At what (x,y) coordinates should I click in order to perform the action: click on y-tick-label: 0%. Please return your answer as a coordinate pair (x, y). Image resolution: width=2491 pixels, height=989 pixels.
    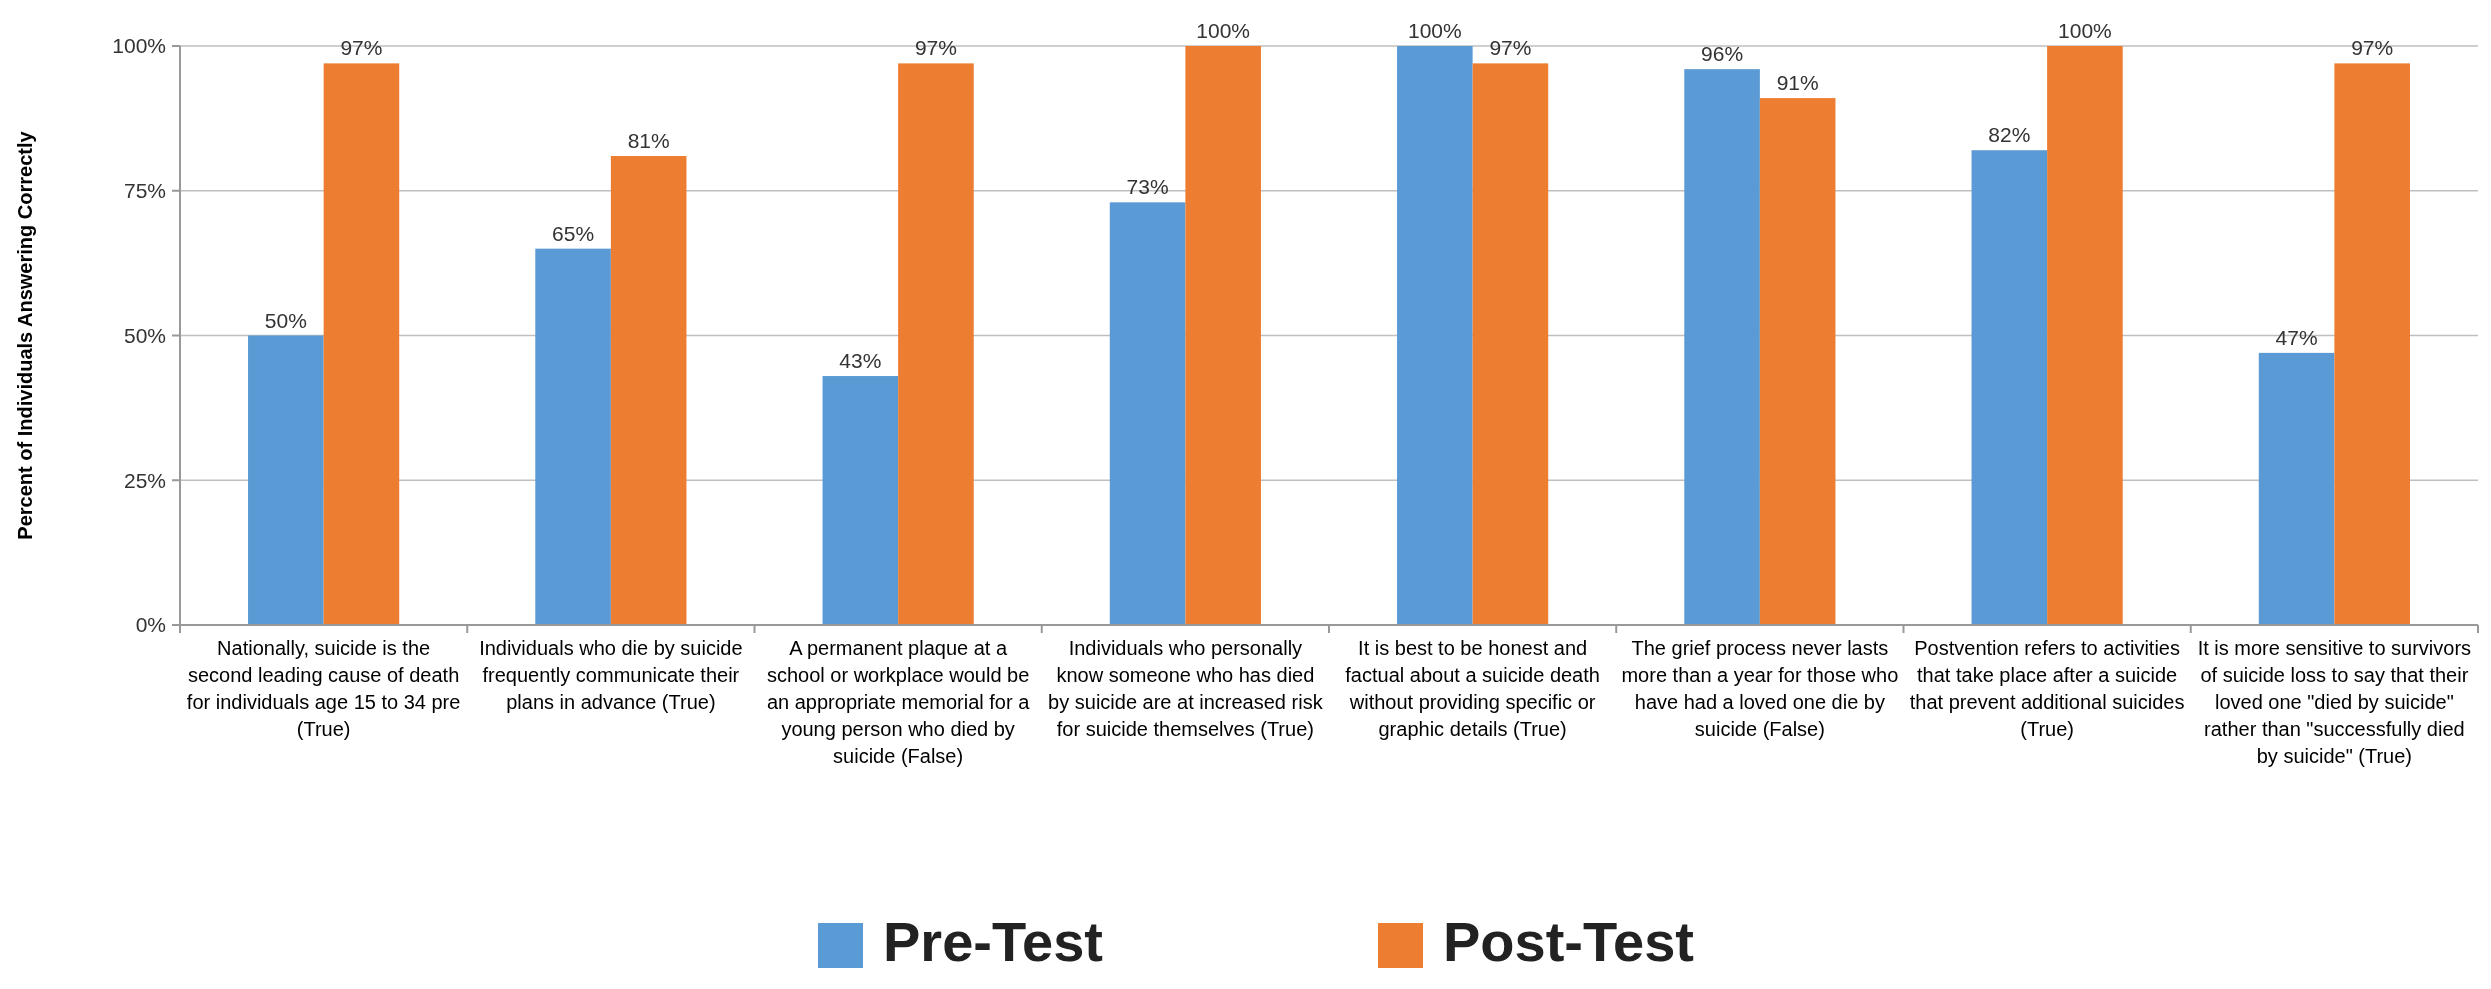
    Looking at the image, I should click on (150, 625).